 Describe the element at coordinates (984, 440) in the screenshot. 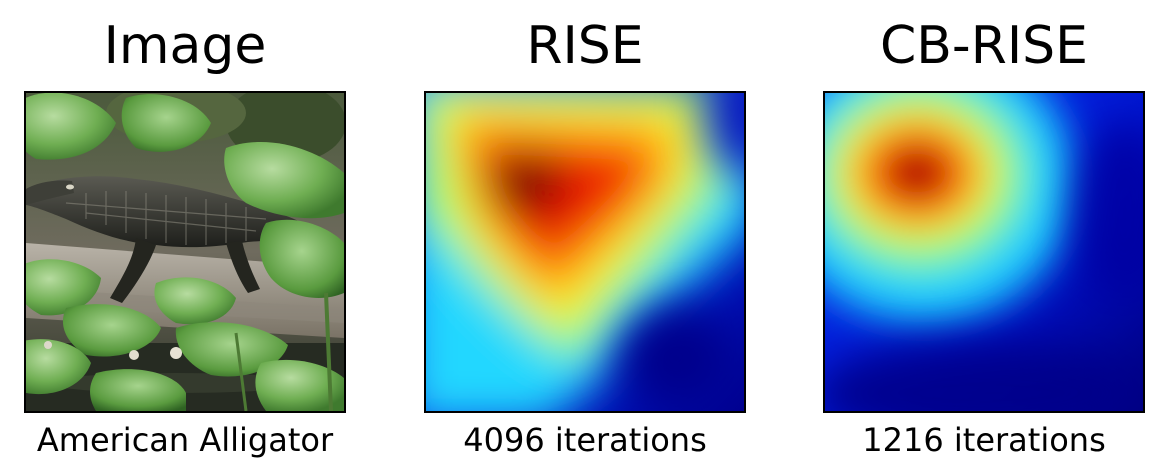

I see `cb-rise-panel-caption: 1216 iterations` at that location.